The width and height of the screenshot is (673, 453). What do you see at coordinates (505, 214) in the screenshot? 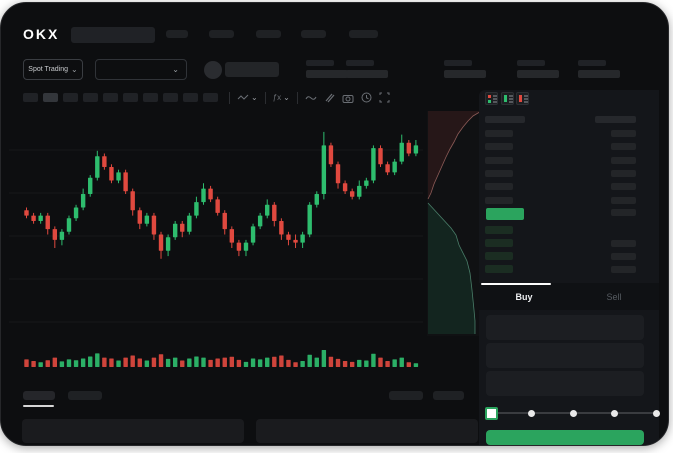
I see `last-price-badge` at bounding box center [505, 214].